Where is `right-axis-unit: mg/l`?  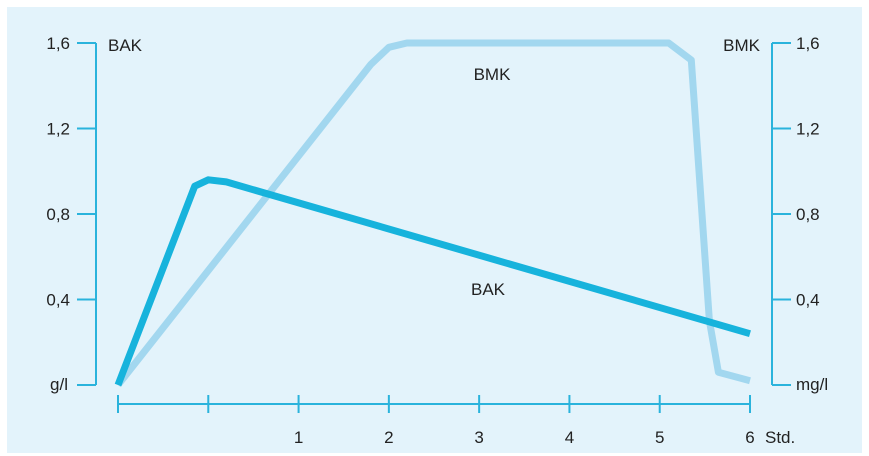 right-axis-unit: mg/l is located at coordinates (812, 384).